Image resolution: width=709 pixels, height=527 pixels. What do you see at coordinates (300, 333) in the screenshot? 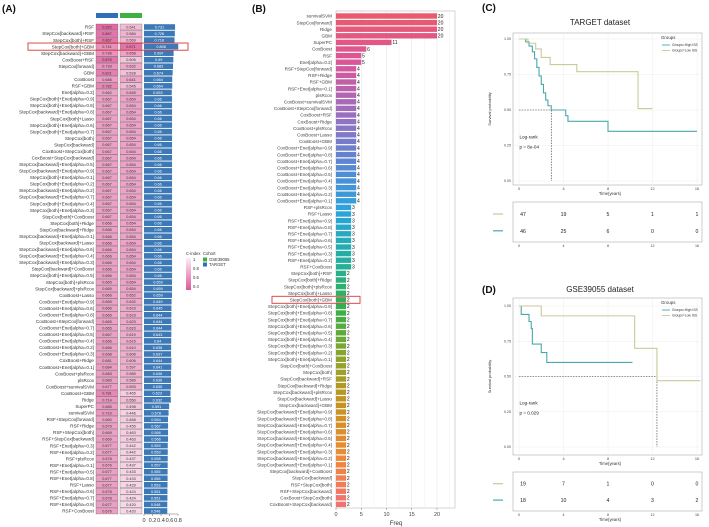
I see `bar-category-label: StepCox[both]+Enet[alpha=0.5]` at bounding box center [300, 333].